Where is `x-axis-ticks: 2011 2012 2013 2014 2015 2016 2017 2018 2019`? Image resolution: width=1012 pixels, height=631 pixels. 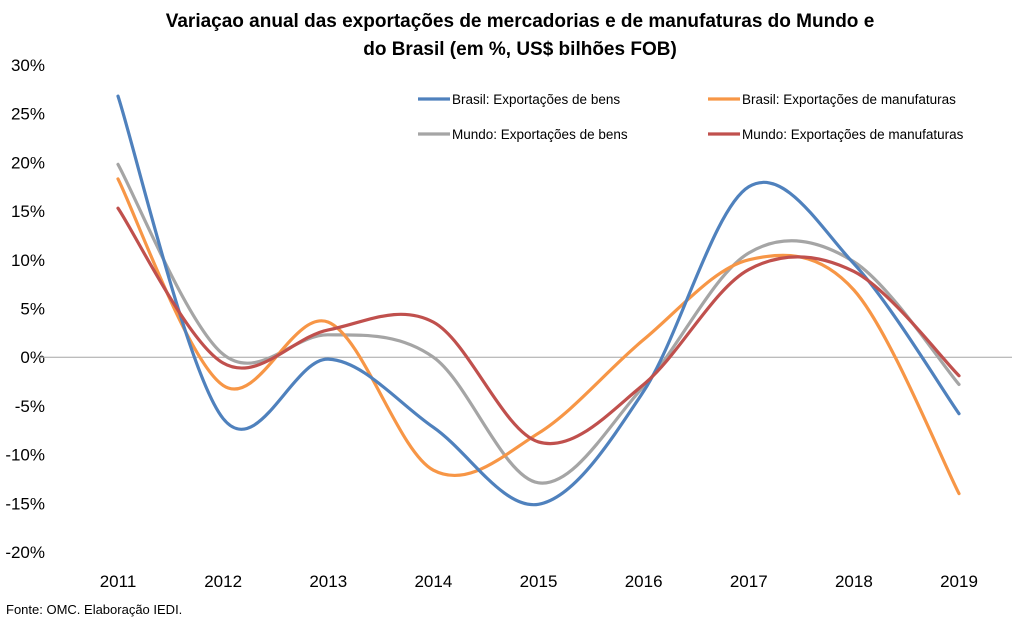 x-axis-ticks: 2011 2012 2013 2014 2015 2016 2017 2018 2019 is located at coordinates (539, 581).